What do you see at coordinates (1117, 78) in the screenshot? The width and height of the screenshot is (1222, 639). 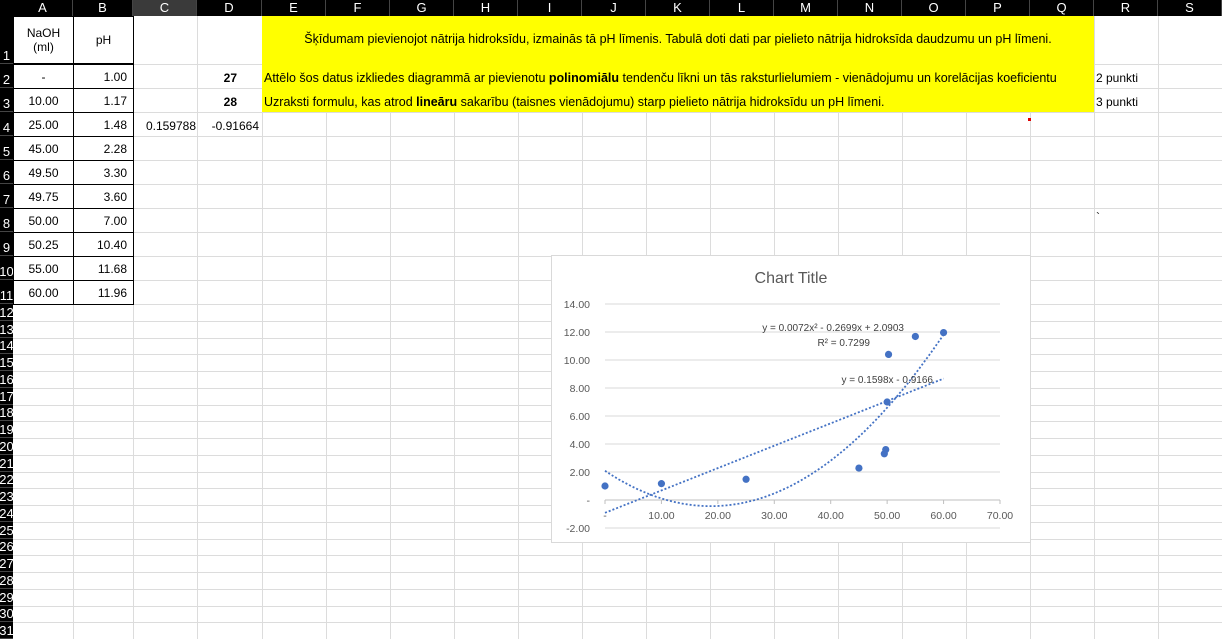 I see `cell-r2: 2 punkti` at bounding box center [1117, 78].